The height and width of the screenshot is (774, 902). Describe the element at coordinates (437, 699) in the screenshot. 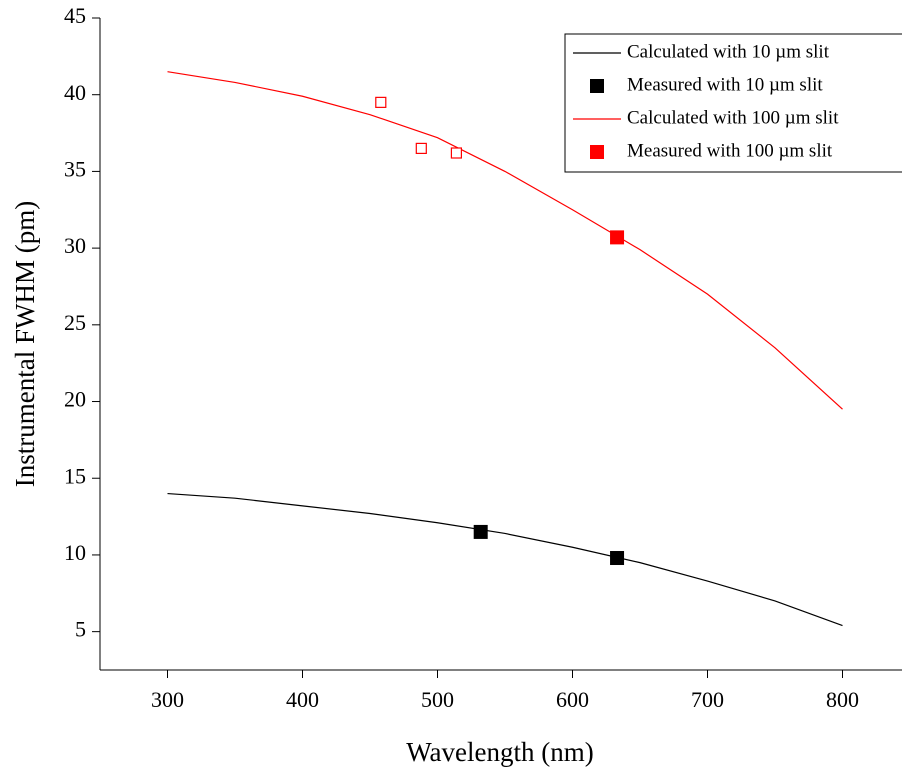

I see `x-tick-label: 500` at that location.